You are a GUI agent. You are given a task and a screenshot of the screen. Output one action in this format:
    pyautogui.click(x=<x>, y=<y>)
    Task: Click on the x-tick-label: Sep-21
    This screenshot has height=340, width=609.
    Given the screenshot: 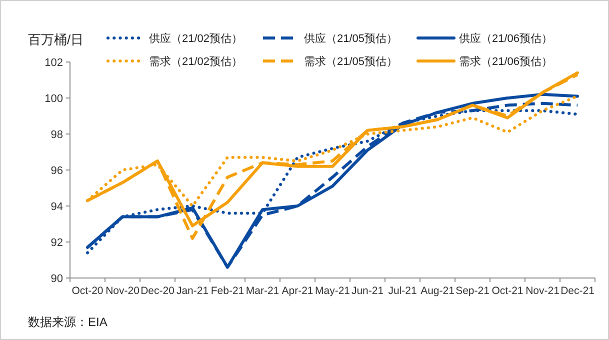 What is the action you would take?
    pyautogui.click(x=473, y=291)
    